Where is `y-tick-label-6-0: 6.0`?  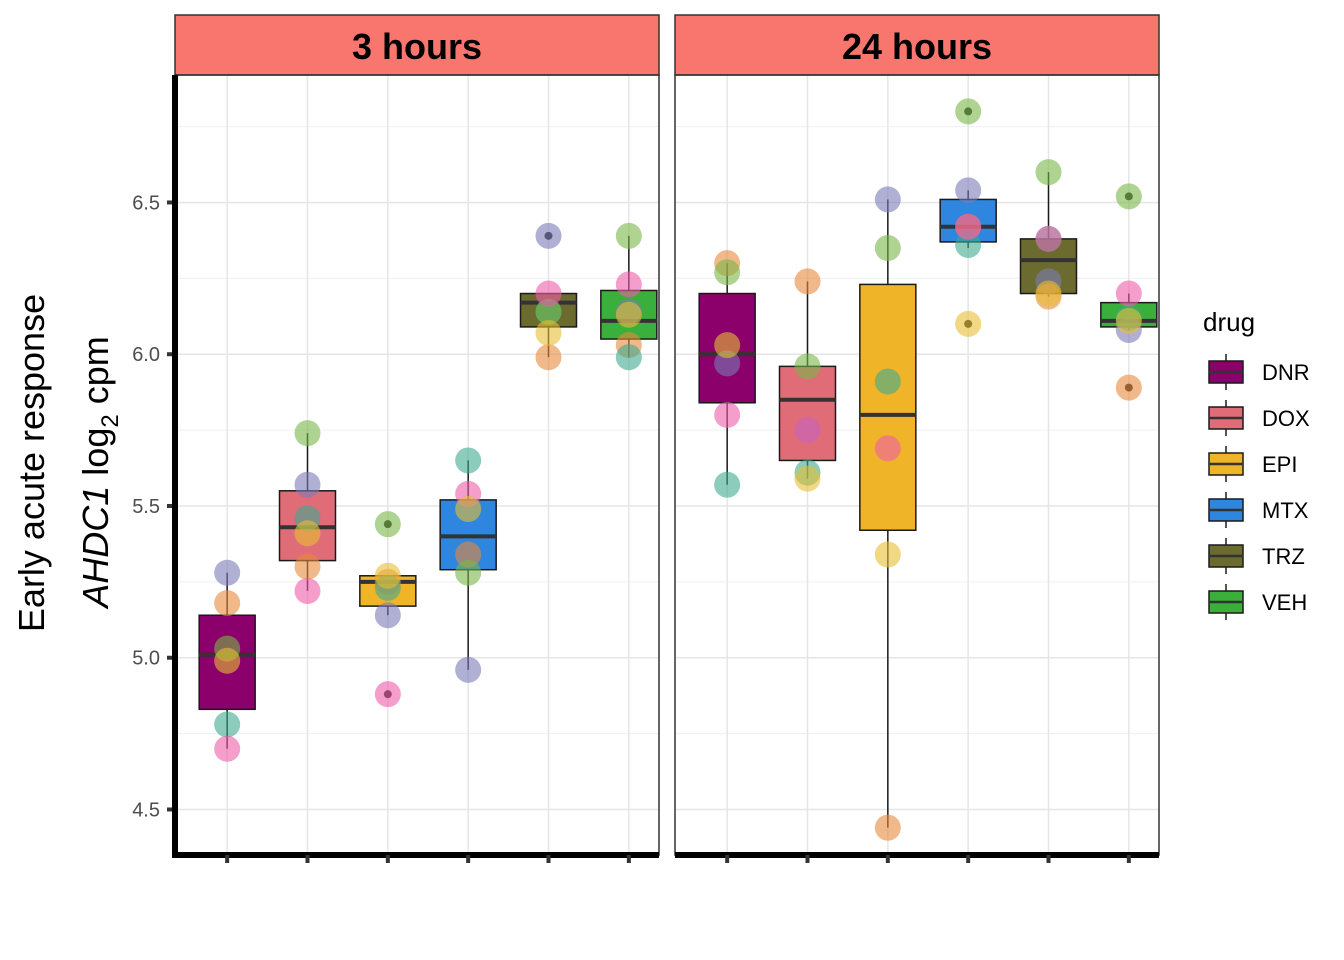
y-tick-label-6-0: 6.0 is located at coordinates (146, 355).